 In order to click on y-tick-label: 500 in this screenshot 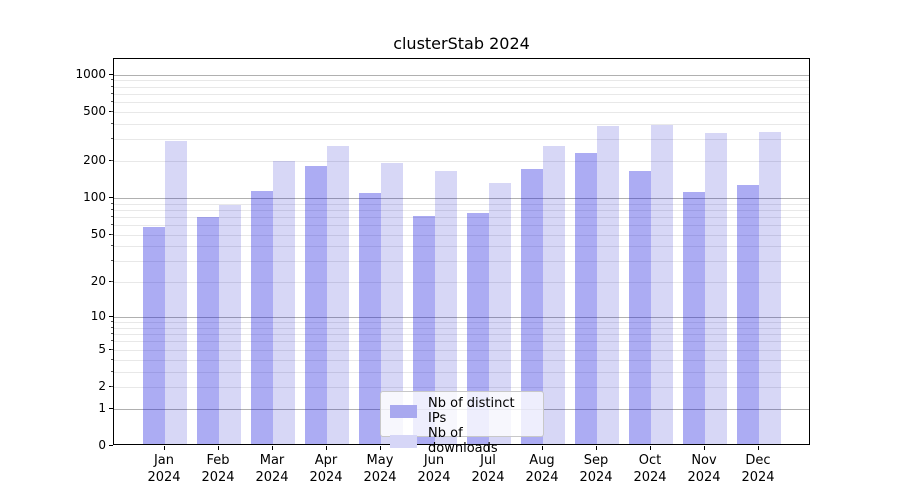, I will do `click(94, 110)`.